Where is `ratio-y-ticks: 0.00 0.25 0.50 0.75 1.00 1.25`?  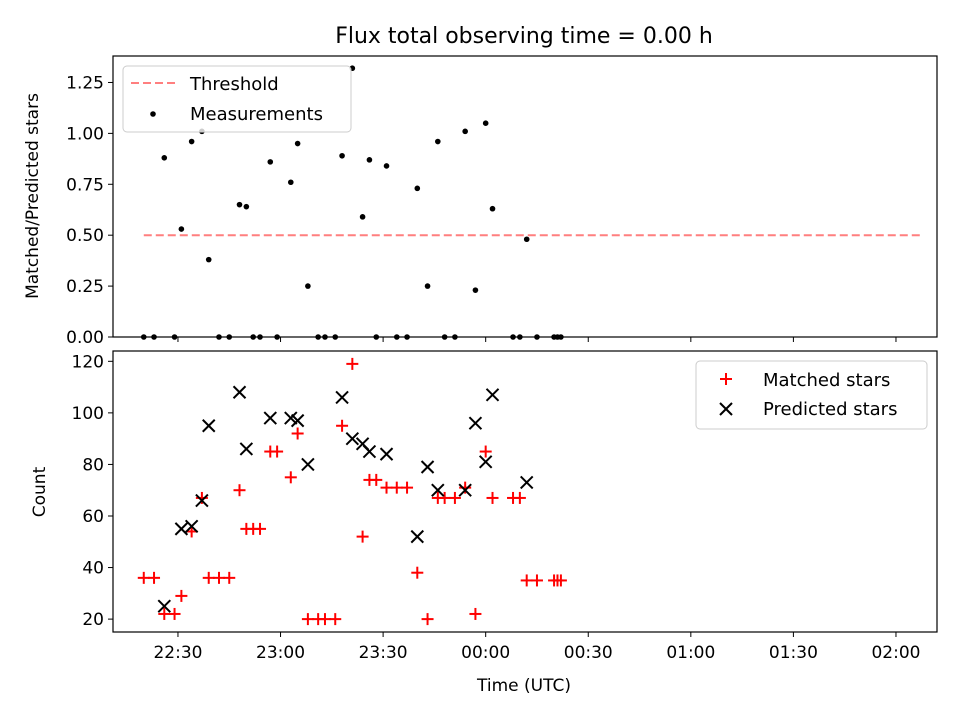
ratio-y-ticks: 0.00 0.25 0.50 0.75 1.00 1.25 is located at coordinates (89, 210).